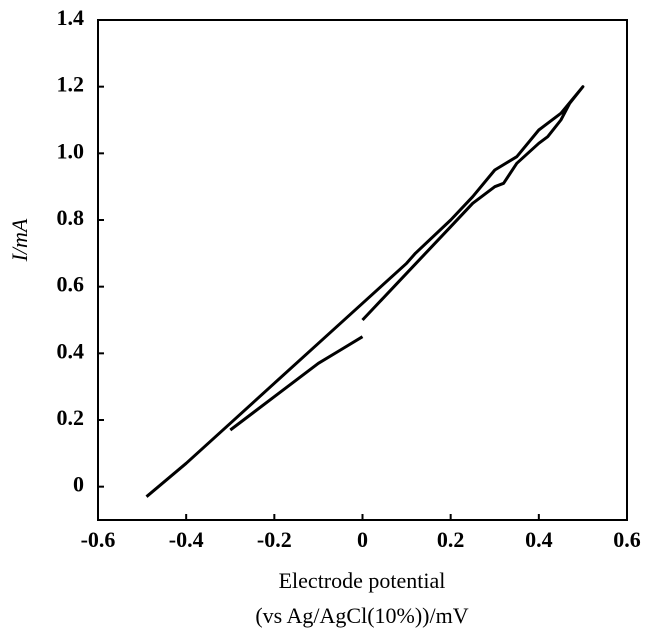 The width and height of the screenshot is (649, 638). I want to click on y-tick-label: 0.8, so click(71, 217).